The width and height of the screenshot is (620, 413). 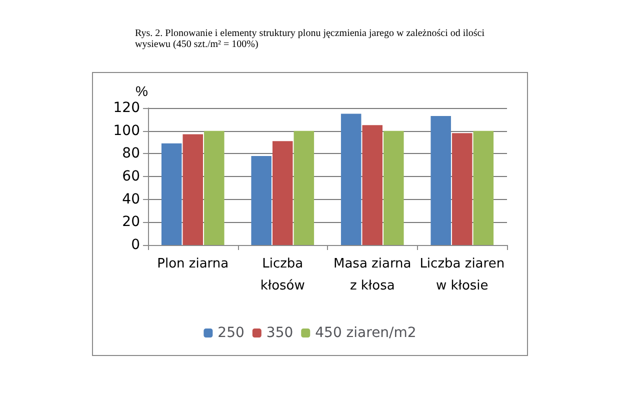 What do you see at coordinates (131, 176) in the screenshot?
I see `y-tick-label: 60` at bounding box center [131, 176].